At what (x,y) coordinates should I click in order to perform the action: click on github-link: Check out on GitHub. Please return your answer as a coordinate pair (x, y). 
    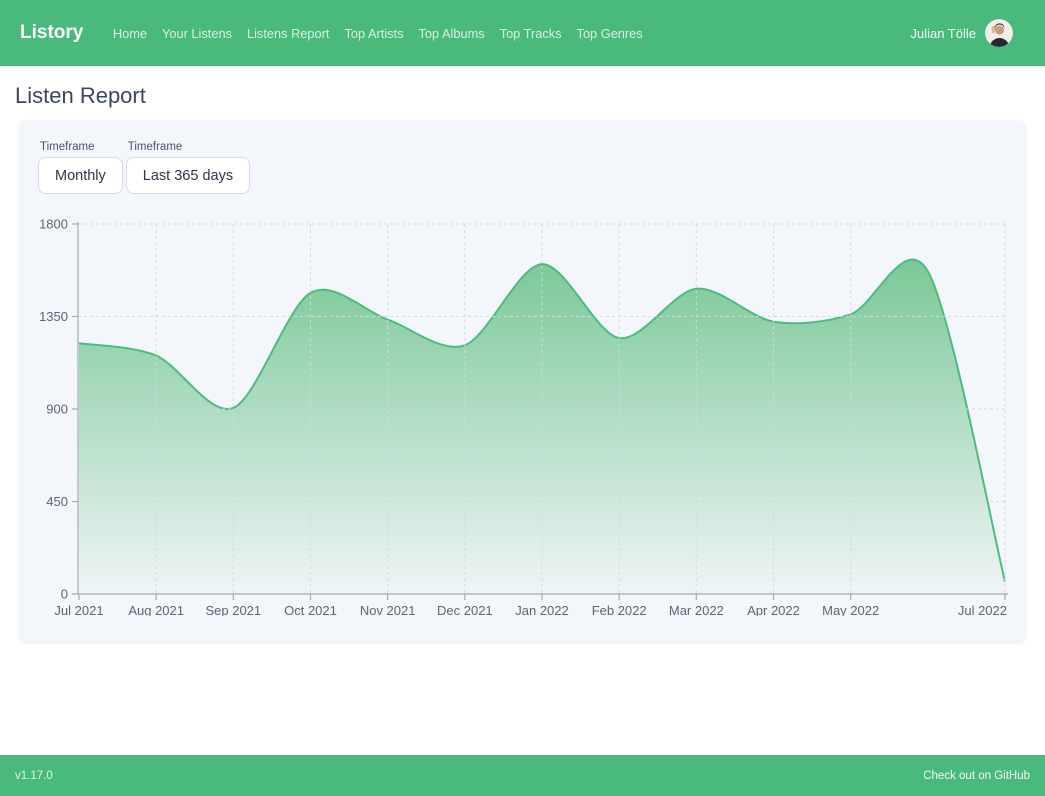
    Looking at the image, I should click on (976, 775).